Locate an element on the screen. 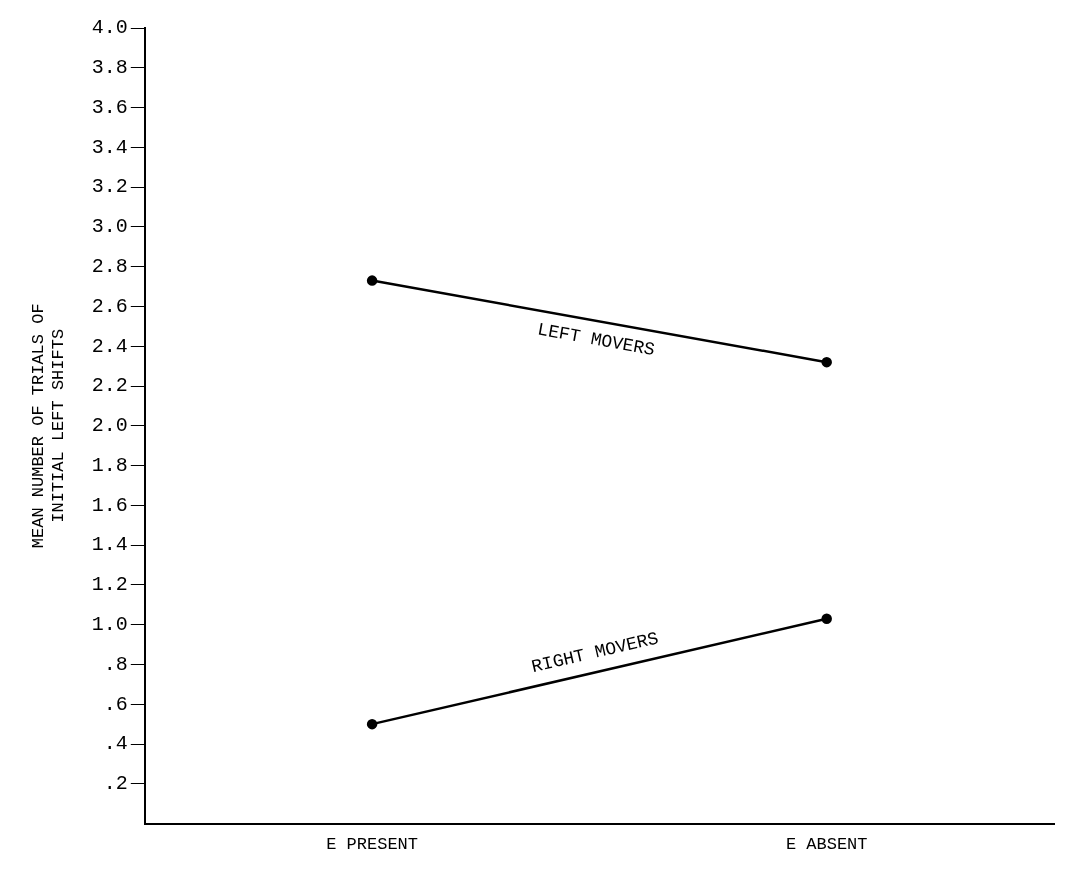 This screenshot has width=1072, height=870. y-tick-label: 1.4 is located at coordinates (109, 545).